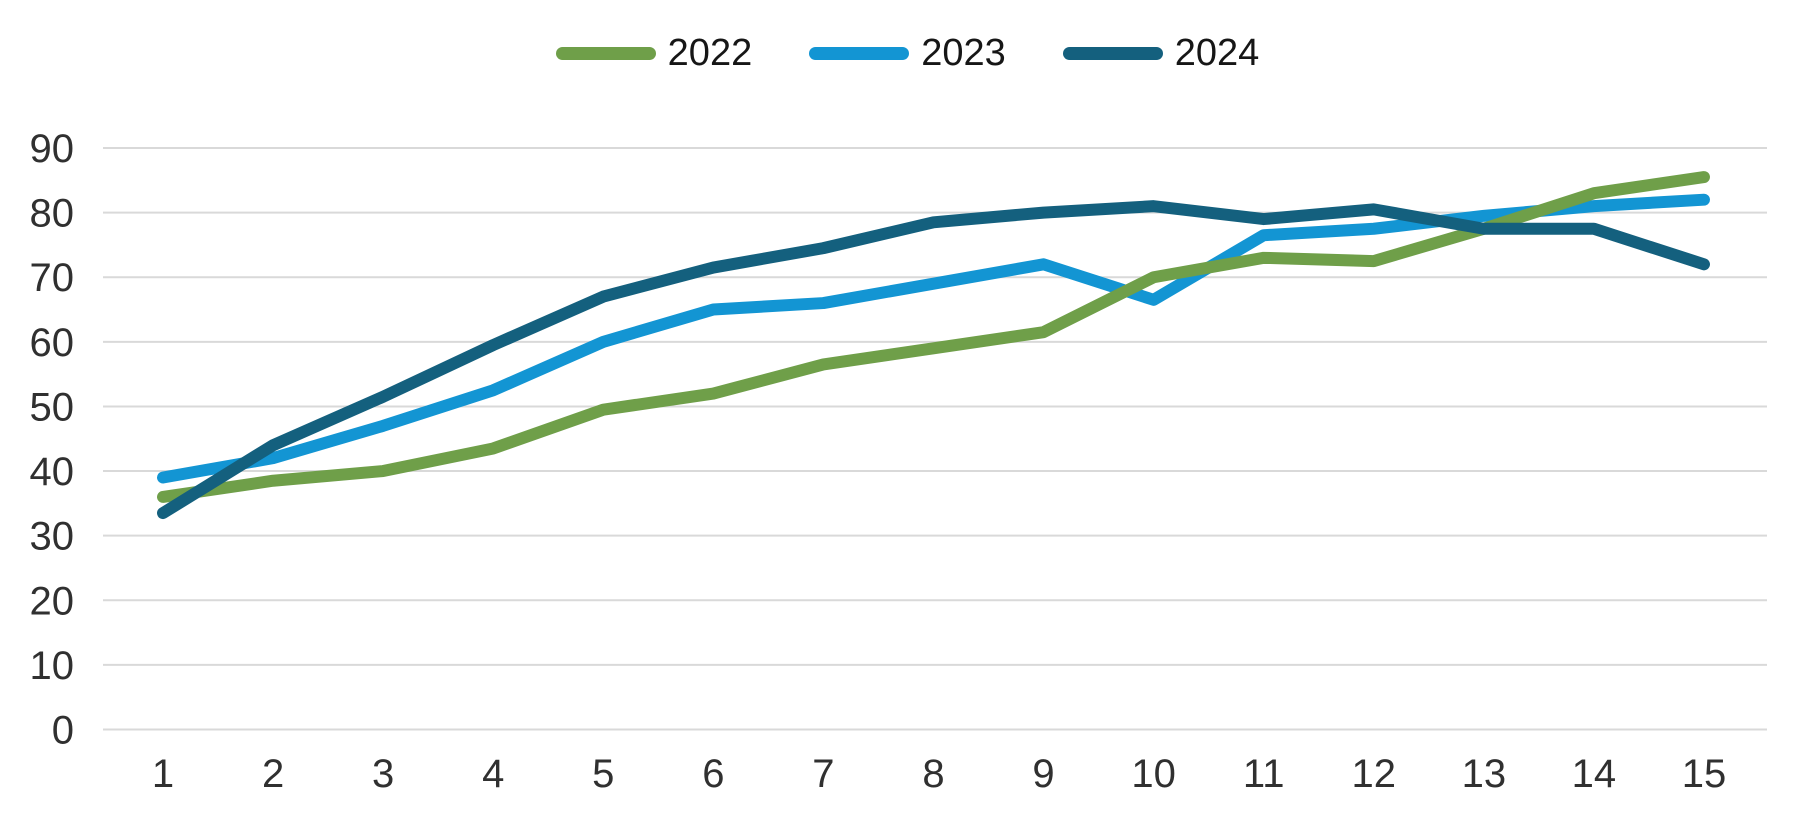 This screenshot has width=1815, height=825. What do you see at coordinates (1264, 774) in the screenshot?
I see `x-tick-label: 11` at bounding box center [1264, 774].